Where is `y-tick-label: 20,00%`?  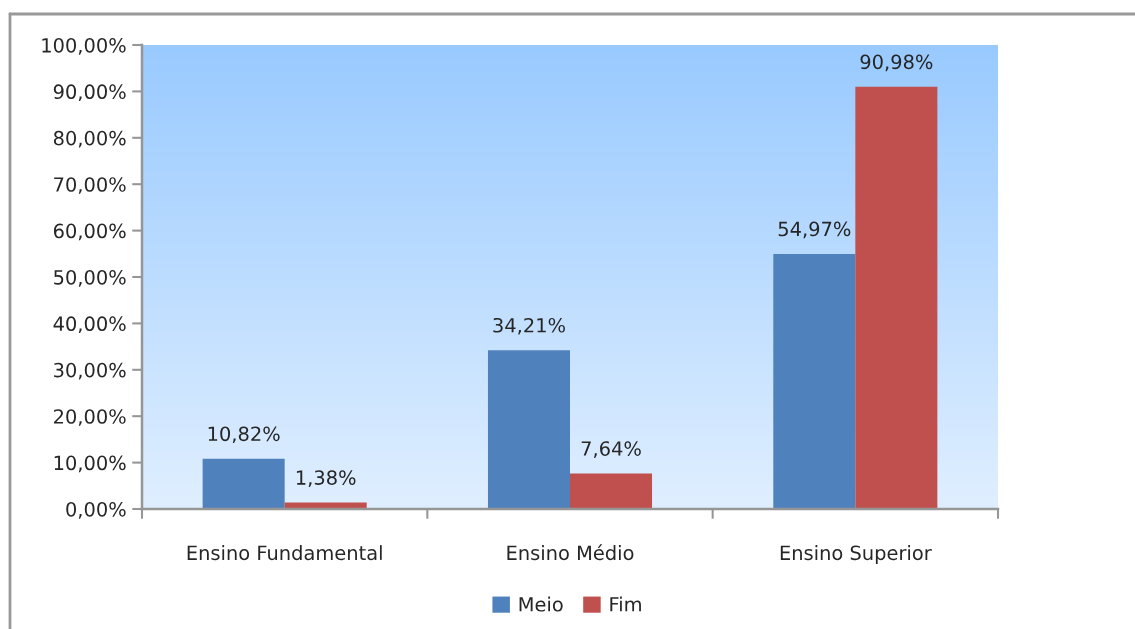 y-tick-label: 20,00% is located at coordinates (90, 417).